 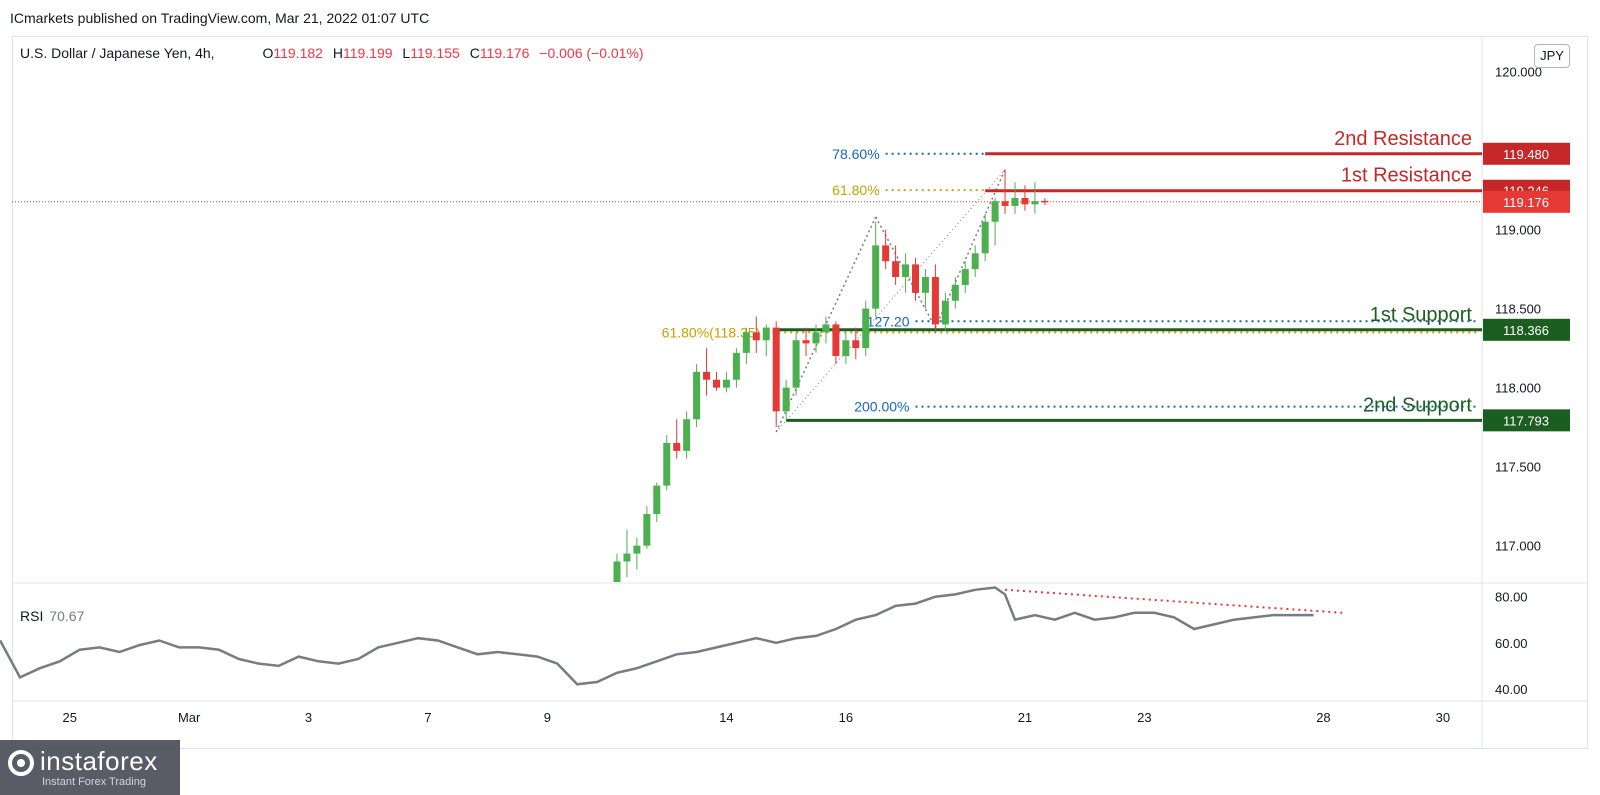 I want to click on ohlc-change: −0.006 (−0.01%), so click(x=591, y=53).